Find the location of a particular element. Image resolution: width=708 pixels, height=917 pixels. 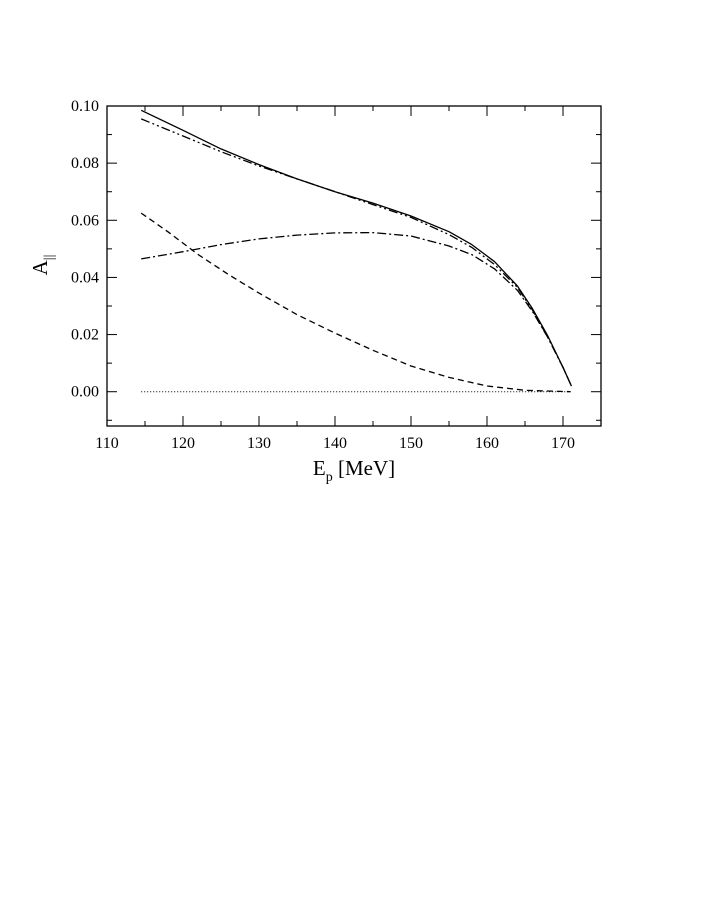

x-tick-label: 170 is located at coordinates (563, 443).